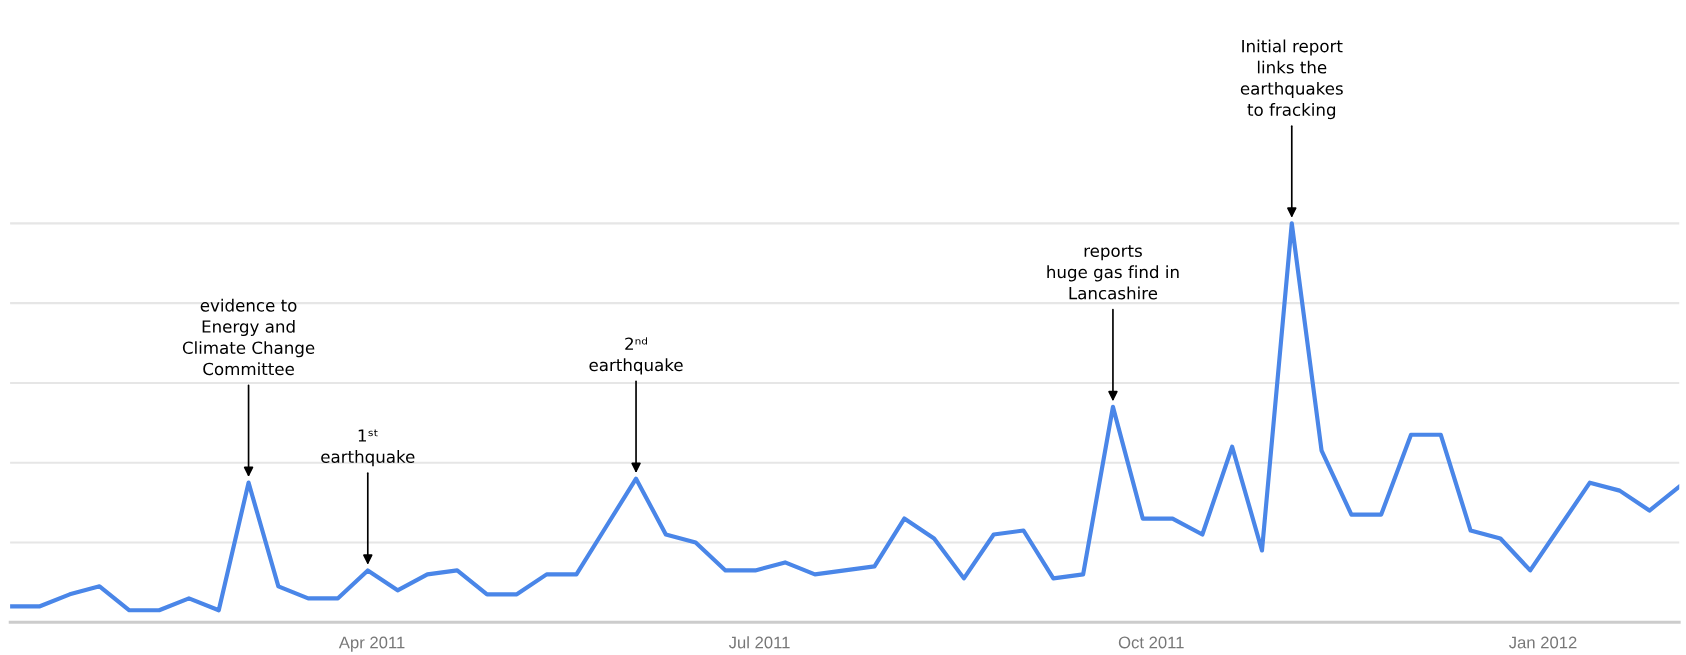 This screenshot has height=655, width=1686. What do you see at coordinates (1542, 642) in the screenshot?
I see `x-tick-label: Jan 2012` at bounding box center [1542, 642].